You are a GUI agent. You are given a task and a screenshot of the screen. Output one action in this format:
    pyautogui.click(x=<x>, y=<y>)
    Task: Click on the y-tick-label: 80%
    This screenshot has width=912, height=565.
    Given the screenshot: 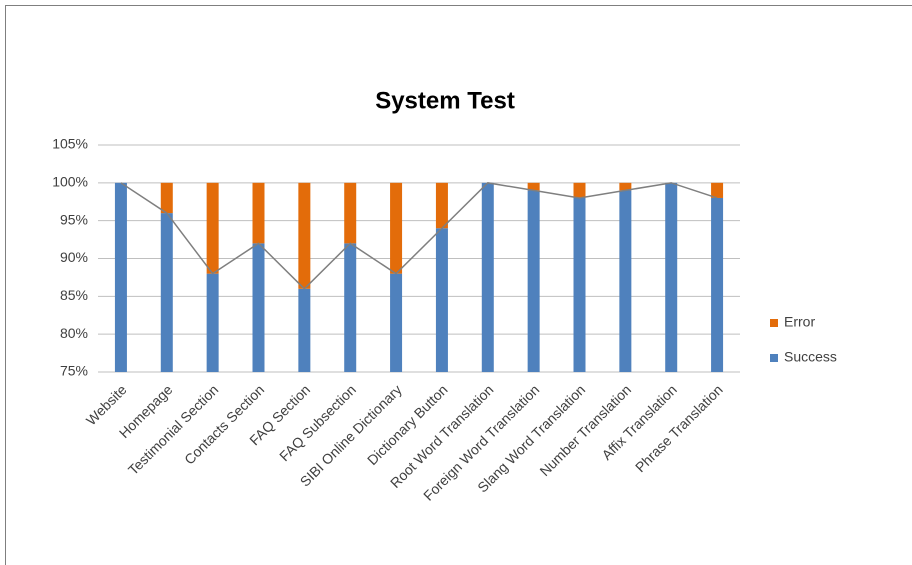 What is the action you would take?
    pyautogui.click(x=74, y=333)
    